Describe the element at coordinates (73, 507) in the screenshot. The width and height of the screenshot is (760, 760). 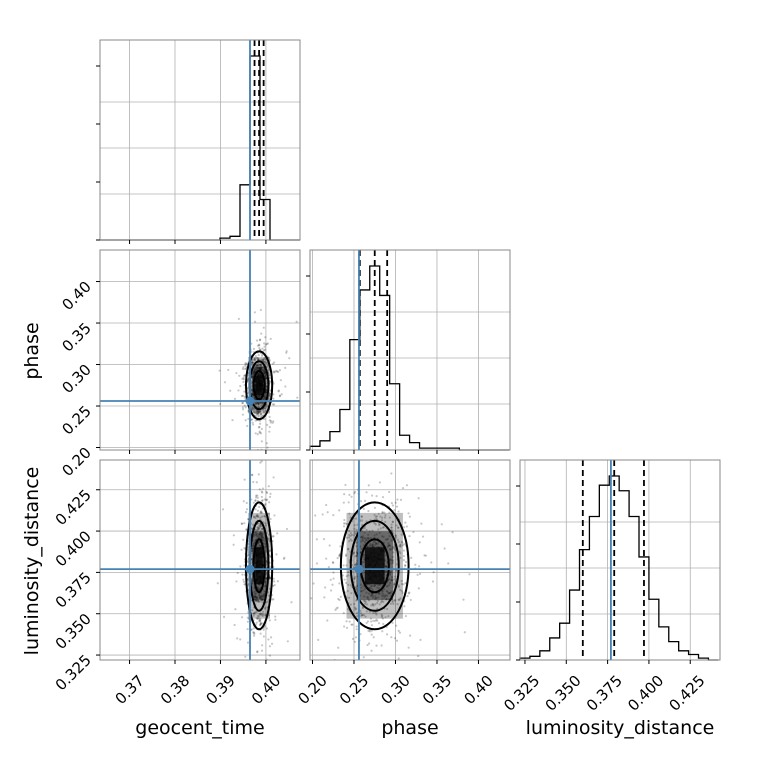
I see `y-tick-label-luminosity_distance: 0.425` at that location.